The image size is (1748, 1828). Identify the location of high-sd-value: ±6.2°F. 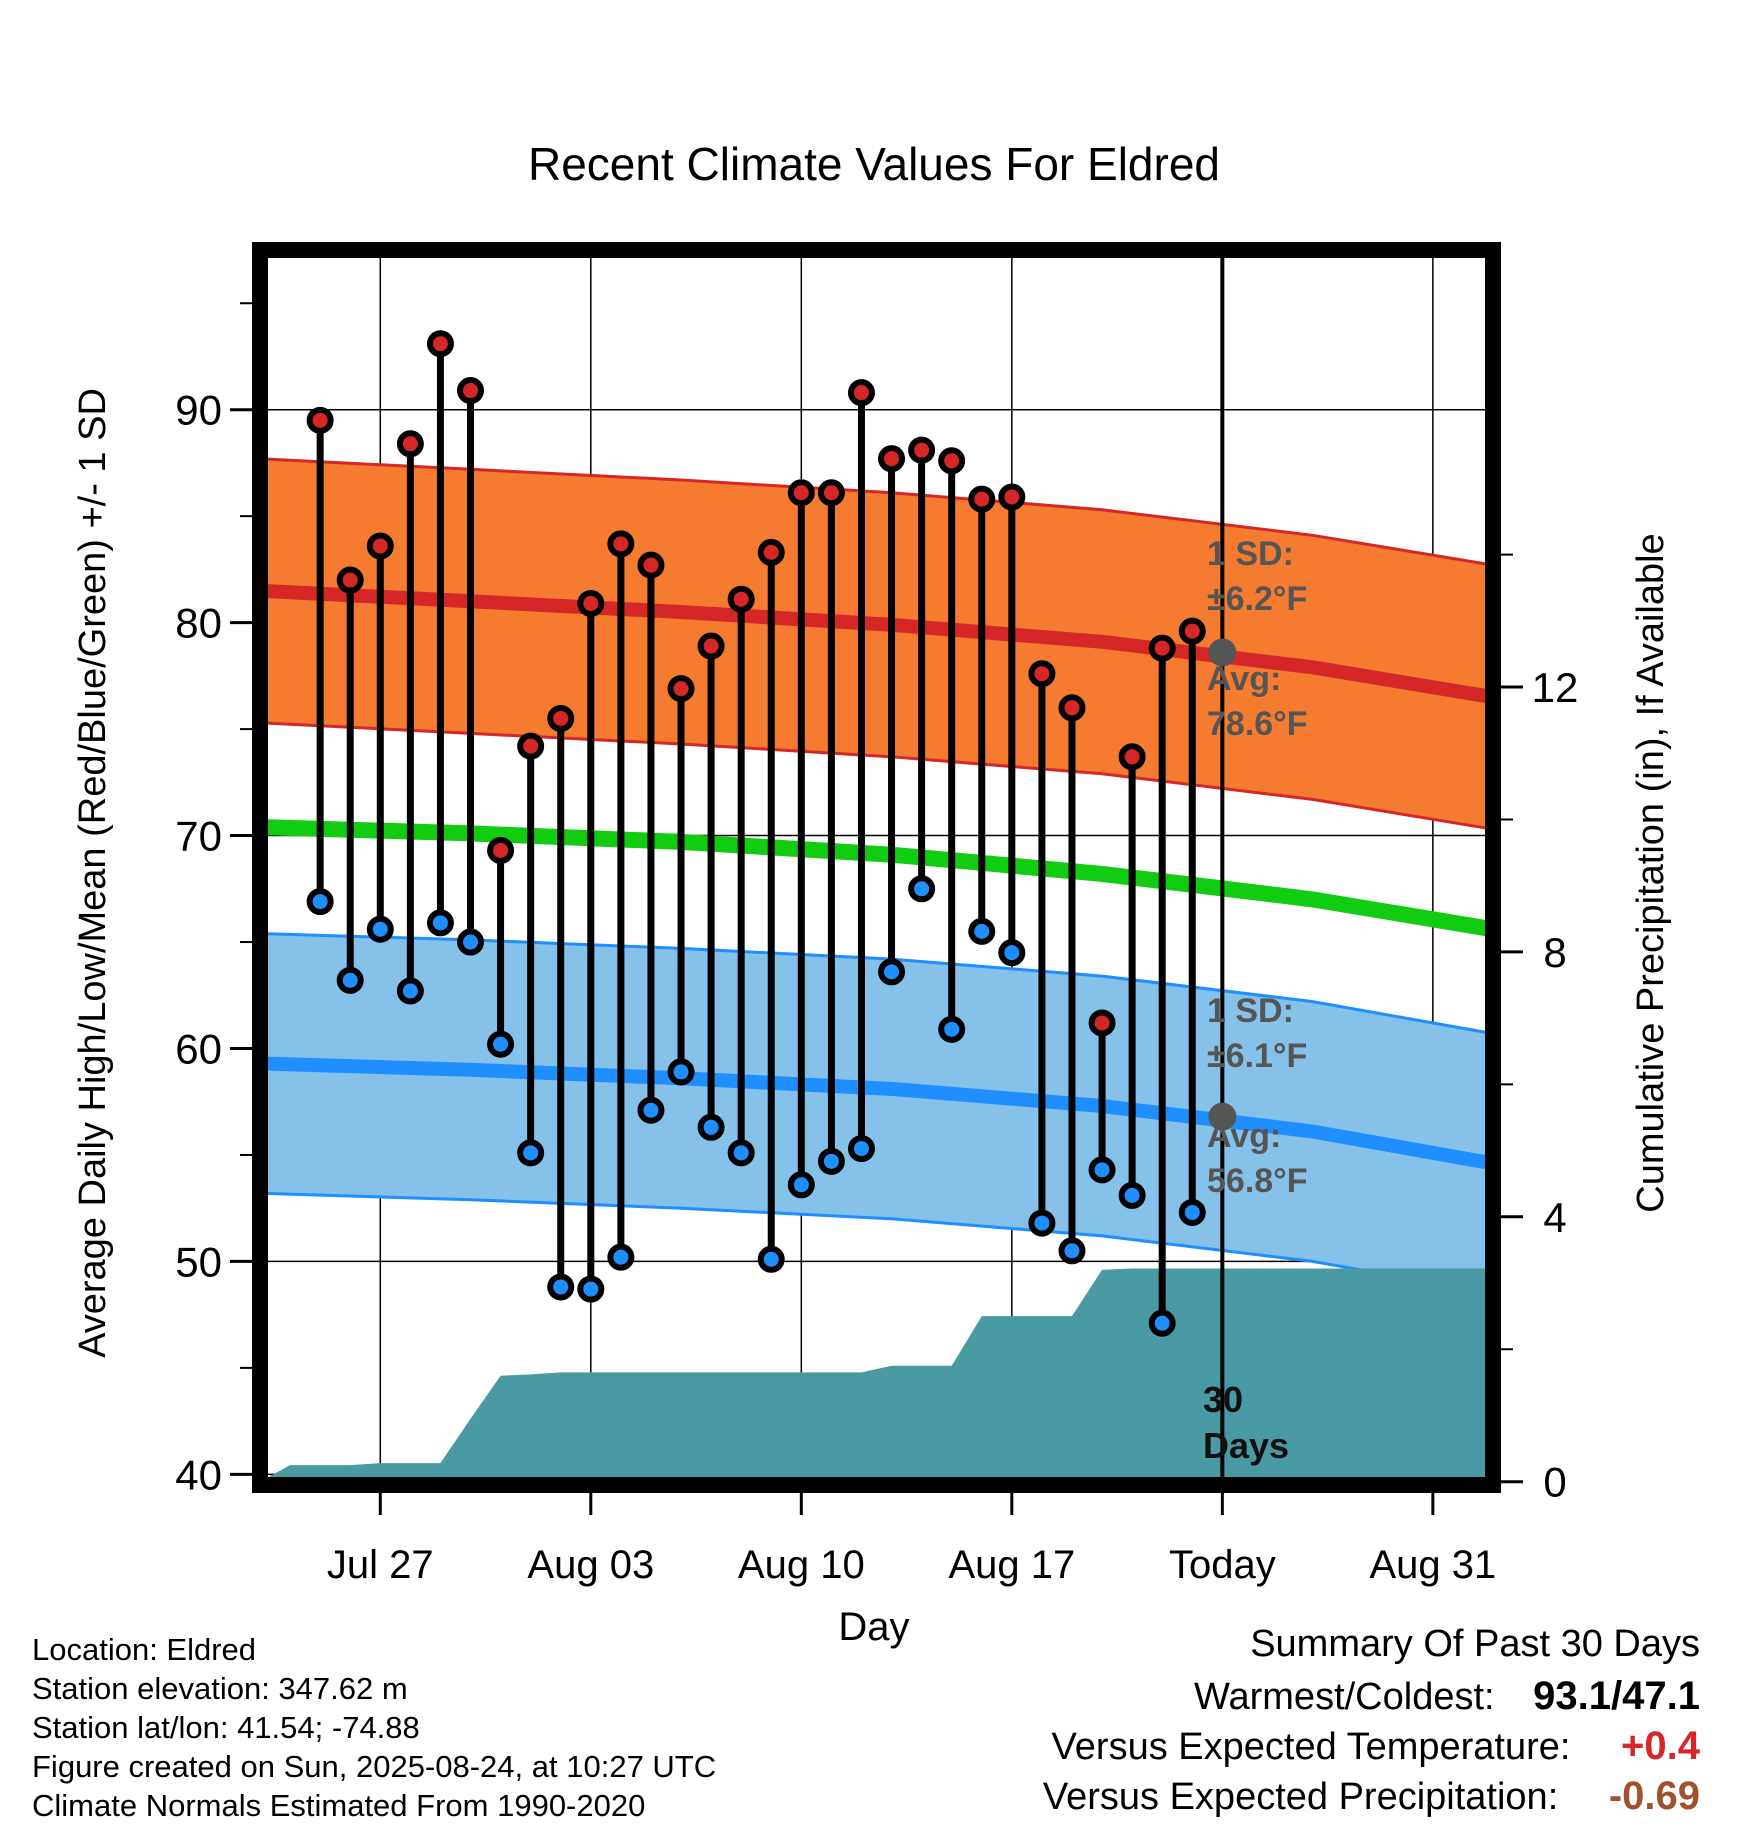
(1257, 599).